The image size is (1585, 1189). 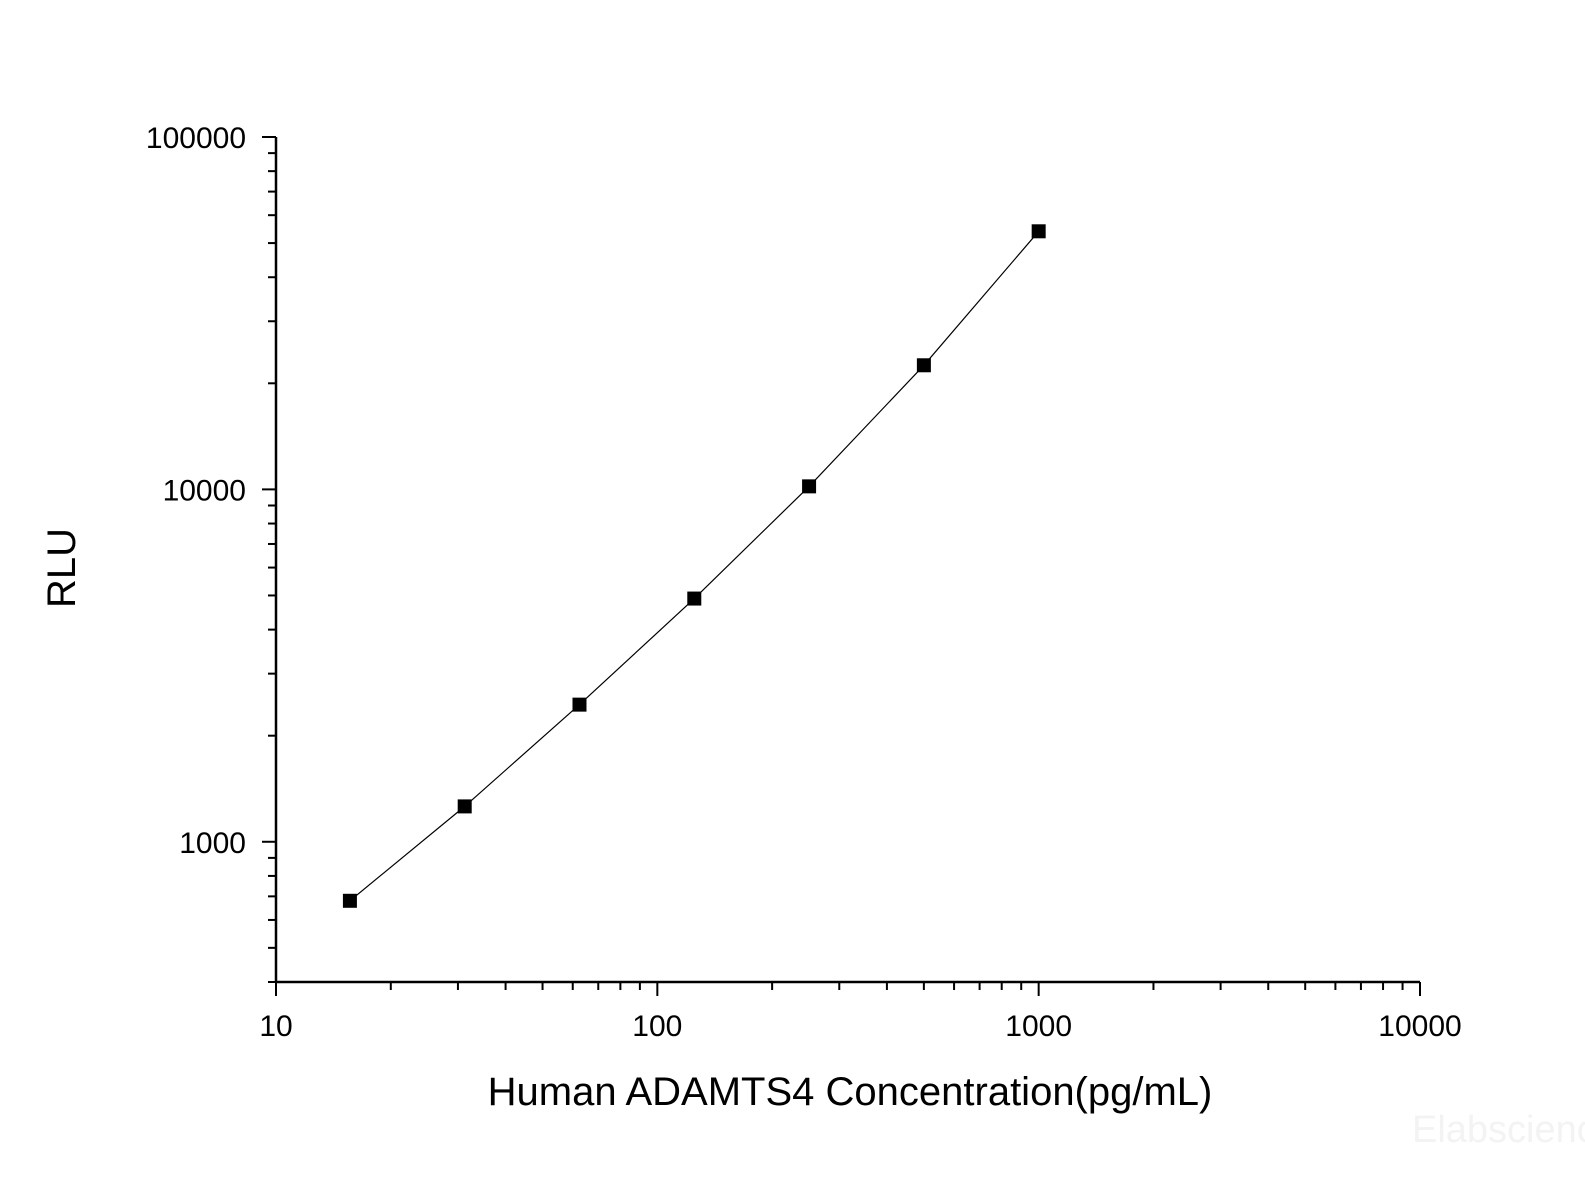 What do you see at coordinates (212, 843) in the screenshot?
I see `y-tick-label: 1000` at bounding box center [212, 843].